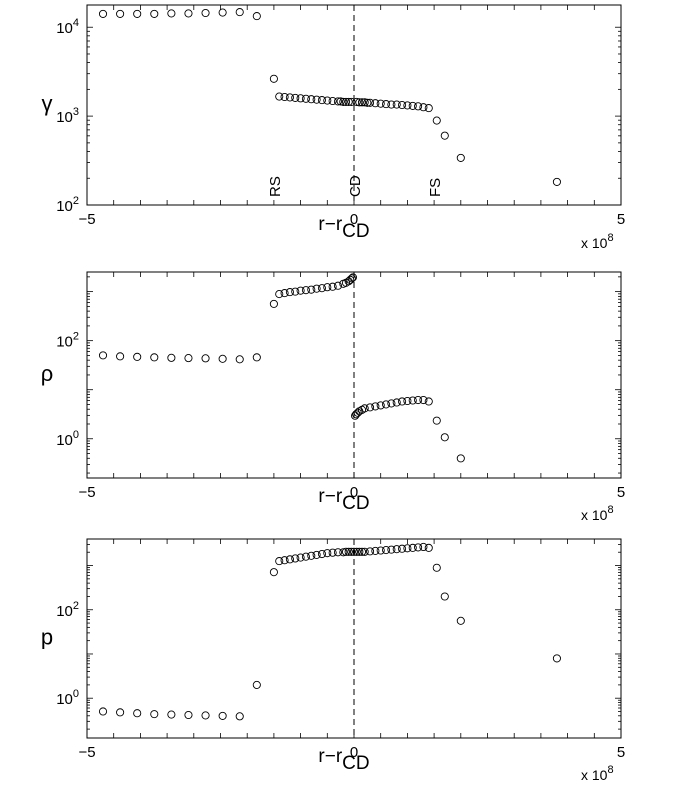 This screenshot has width=692, height=795. What do you see at coordinates (86, 752) in the screenshot?
I see `x-tick-label: −5` at bounding box center [86, 752].